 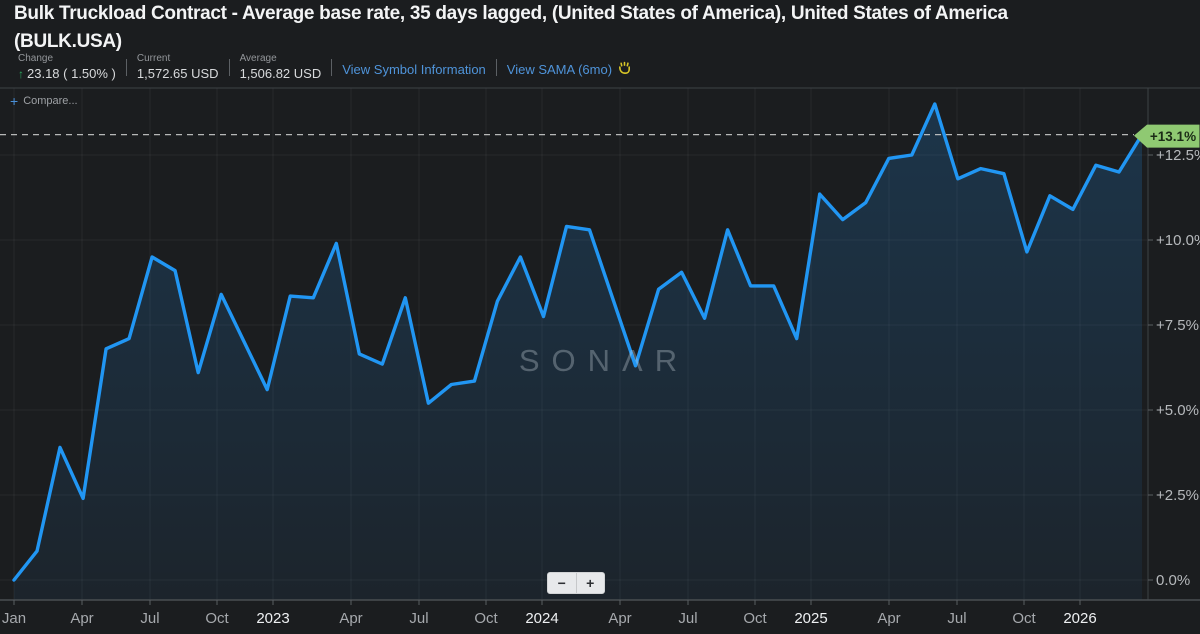 I want to click on current-stat: Current 1,572.65 USD, so click(x=178, y=68).